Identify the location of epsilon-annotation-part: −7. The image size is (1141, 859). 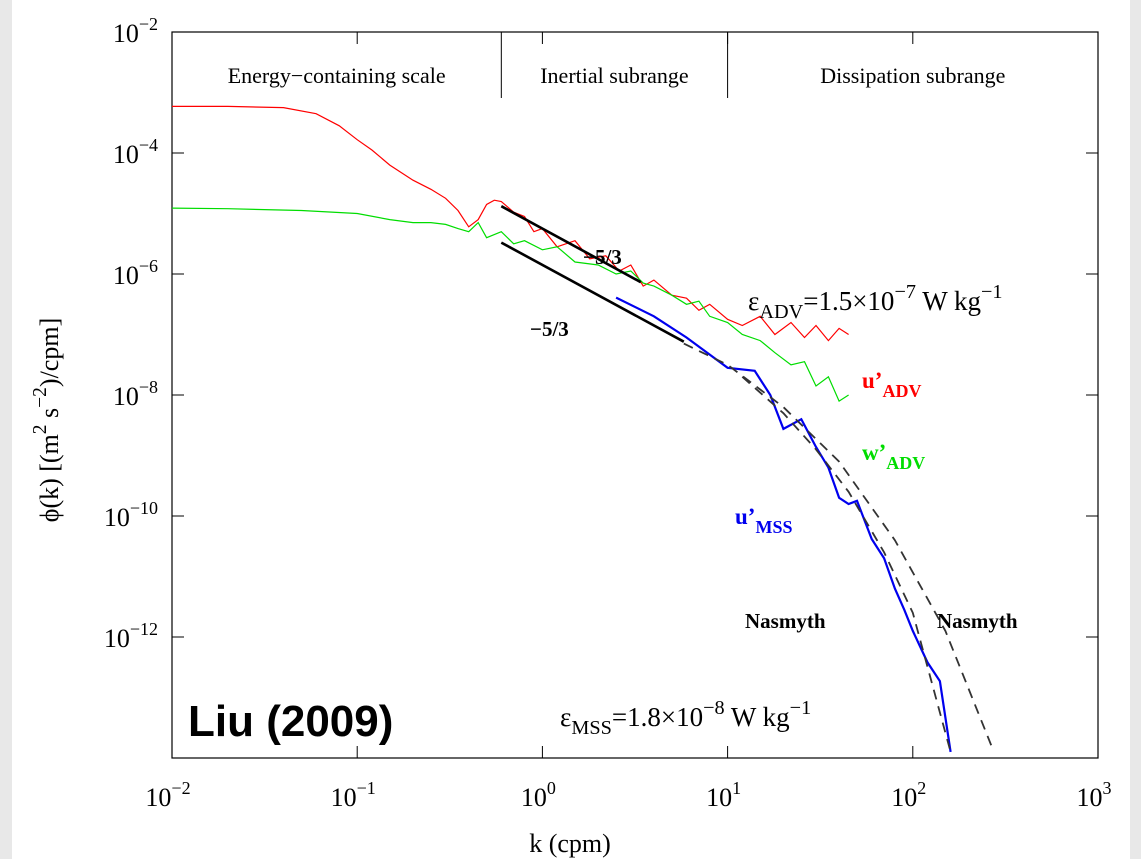
(905, 292).